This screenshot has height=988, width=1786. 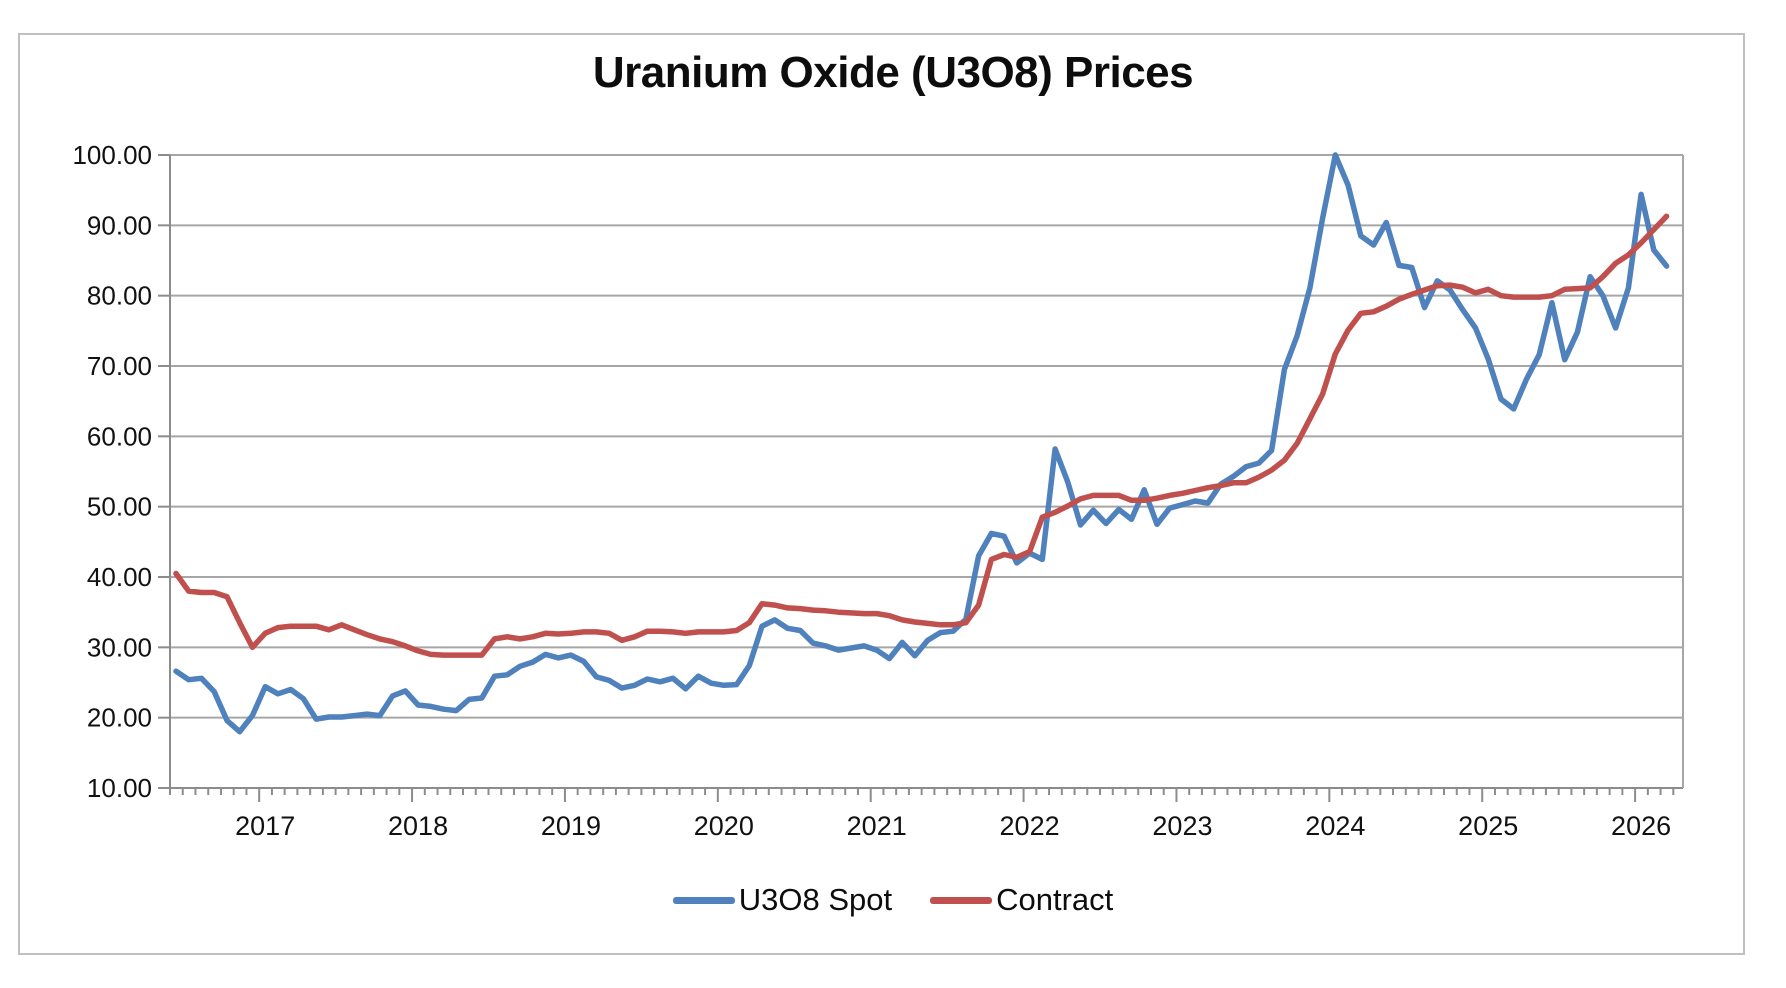 I want to click on y-axis-label: 90.00, so click(x=119, y=225).